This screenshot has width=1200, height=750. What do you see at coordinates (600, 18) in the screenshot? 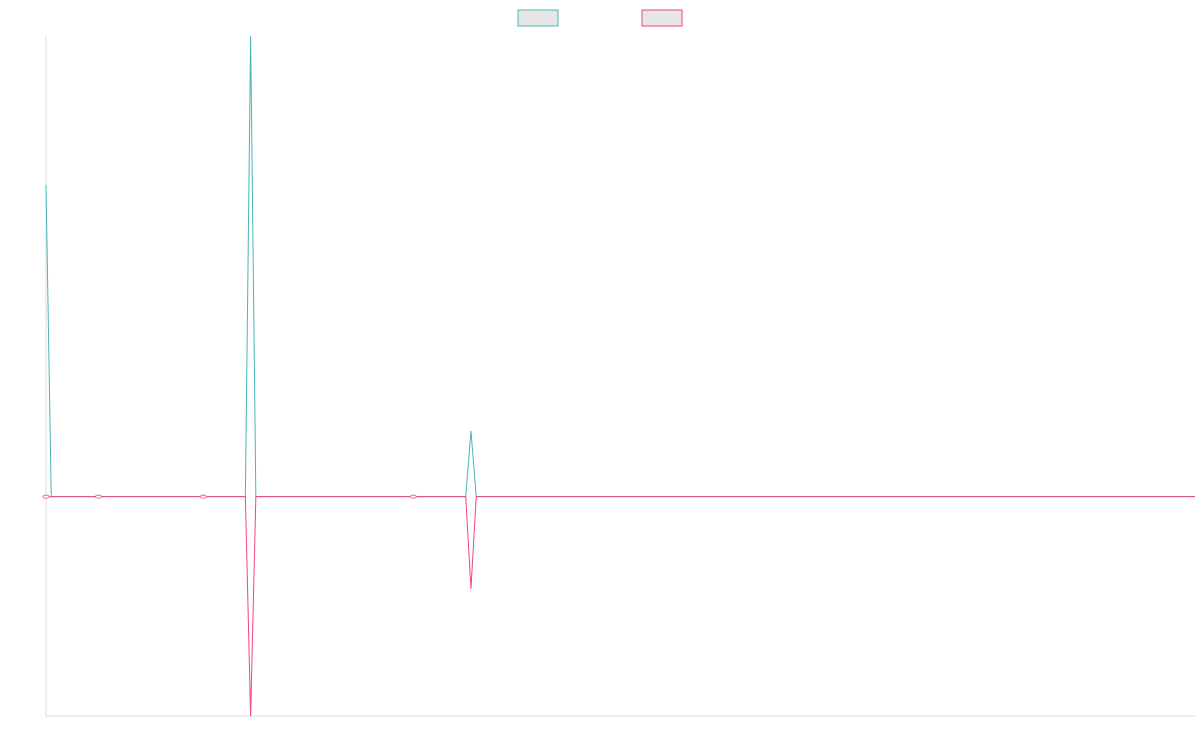
I see `legend` at bounding box center [600, 18].